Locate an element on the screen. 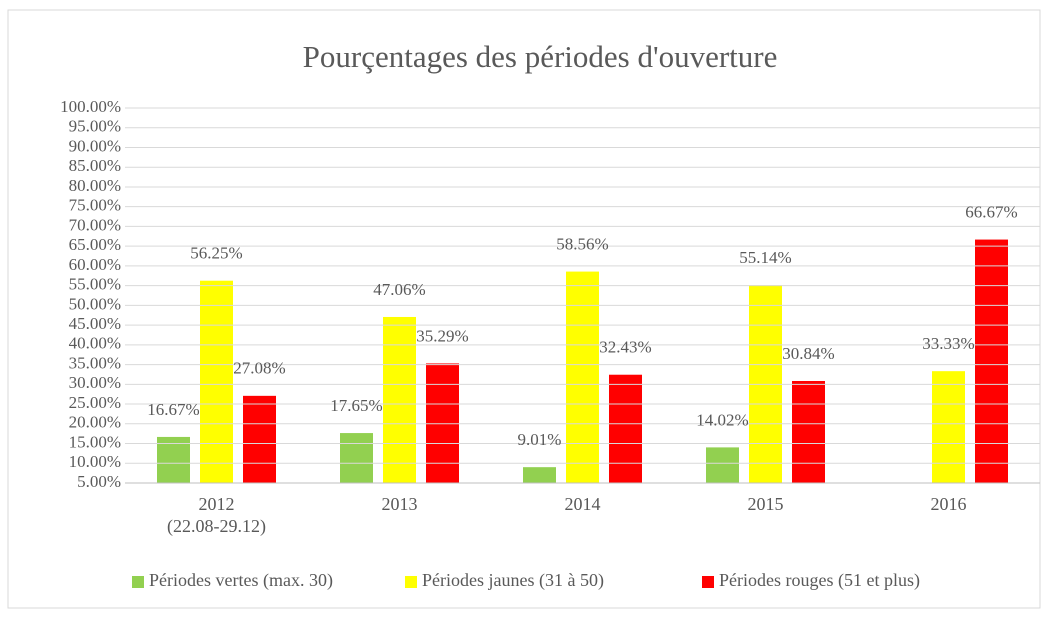  y-tick-label: 30.00% is located at coordinates (95, 382).